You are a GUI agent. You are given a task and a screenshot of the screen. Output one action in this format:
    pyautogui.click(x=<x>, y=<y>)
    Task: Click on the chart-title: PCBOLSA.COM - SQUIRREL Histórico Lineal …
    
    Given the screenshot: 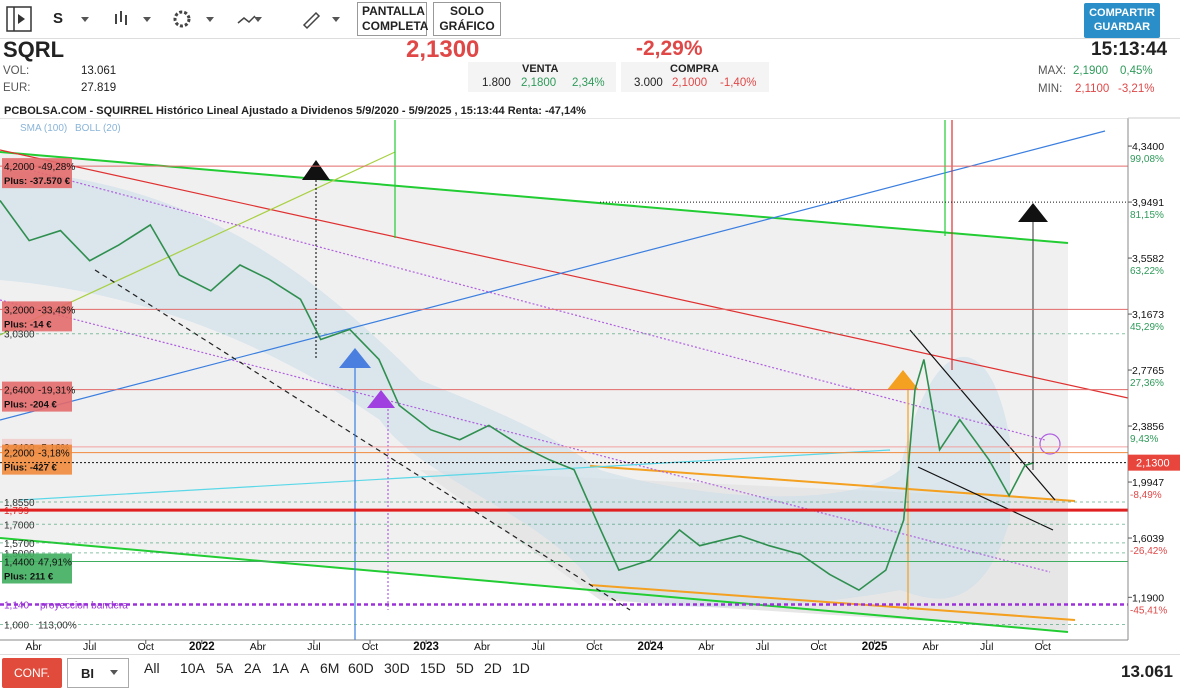 What is the action you would take?
    pyautogui.click(x=295, y=111)
    